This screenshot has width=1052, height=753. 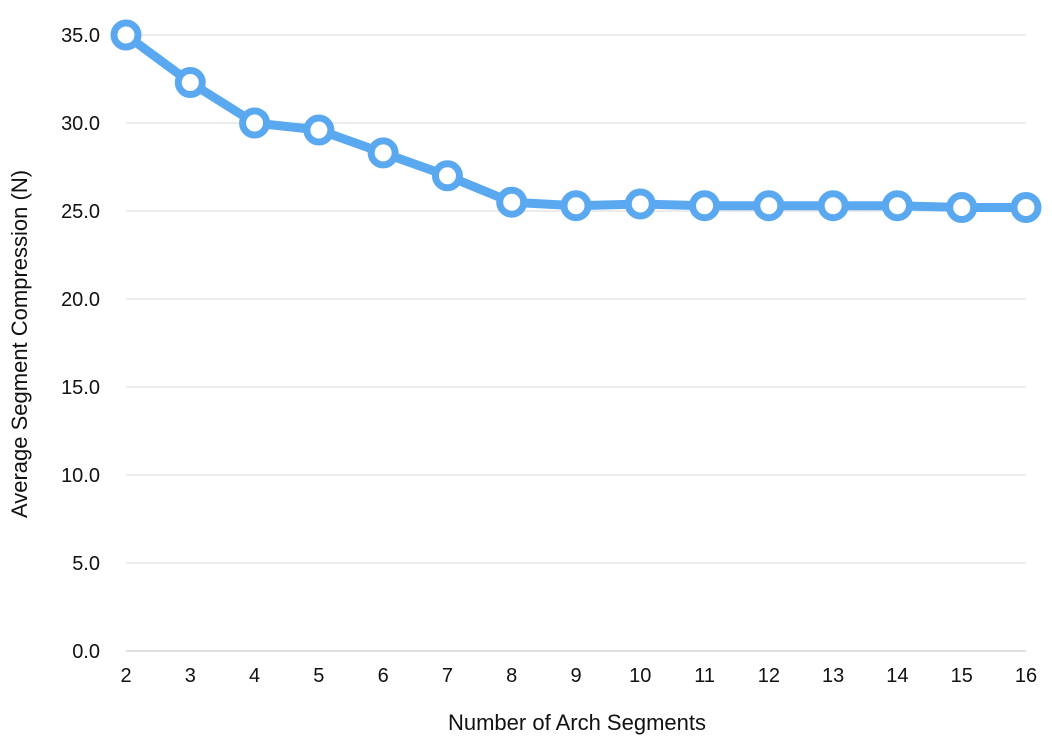 What do you see at coordinates (577, 722) in the screenshot?
I see `x-axis-title: Number of Arch Segments` at bounding box center [577, 722].